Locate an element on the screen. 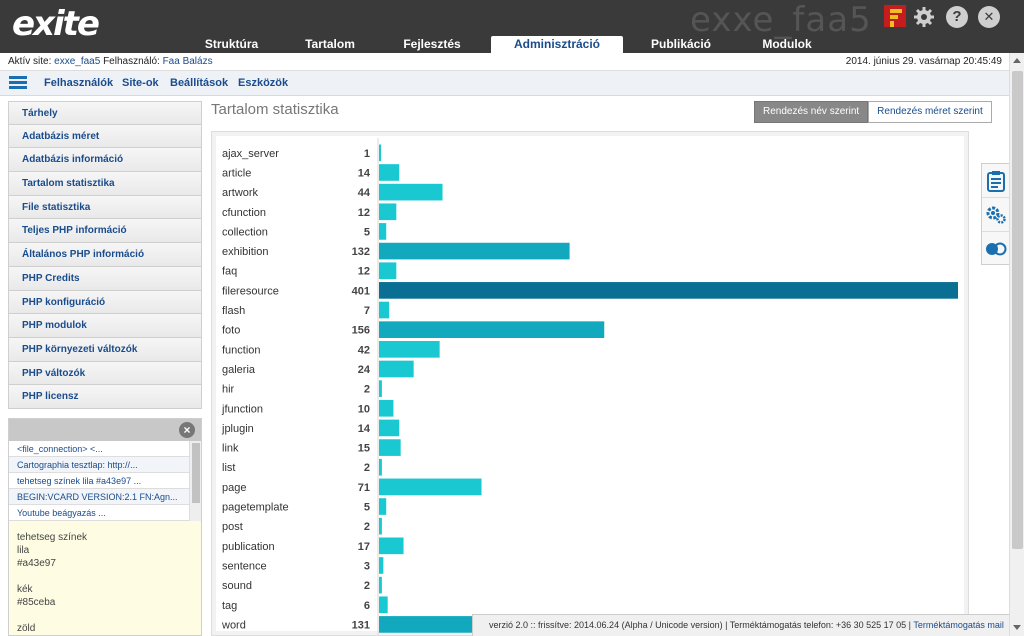 Image resolution: width=1024 pixels, height=636 pixels. bar-page is located at coordinates (430, 487).